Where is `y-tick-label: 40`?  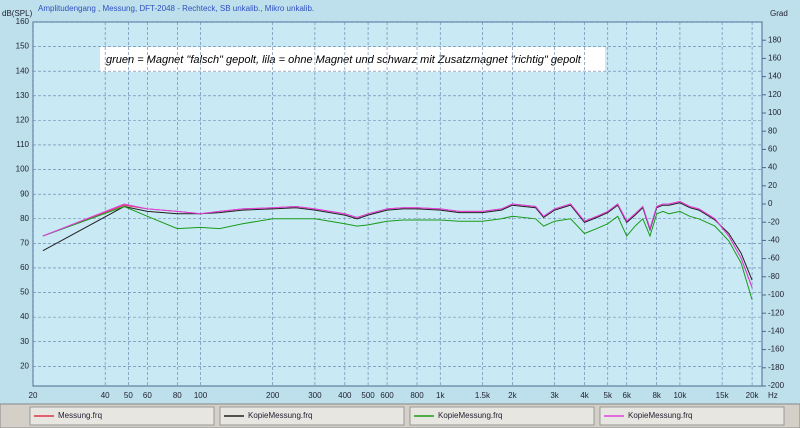
y-tick-label: 40 is located at coordinates (24, 316).